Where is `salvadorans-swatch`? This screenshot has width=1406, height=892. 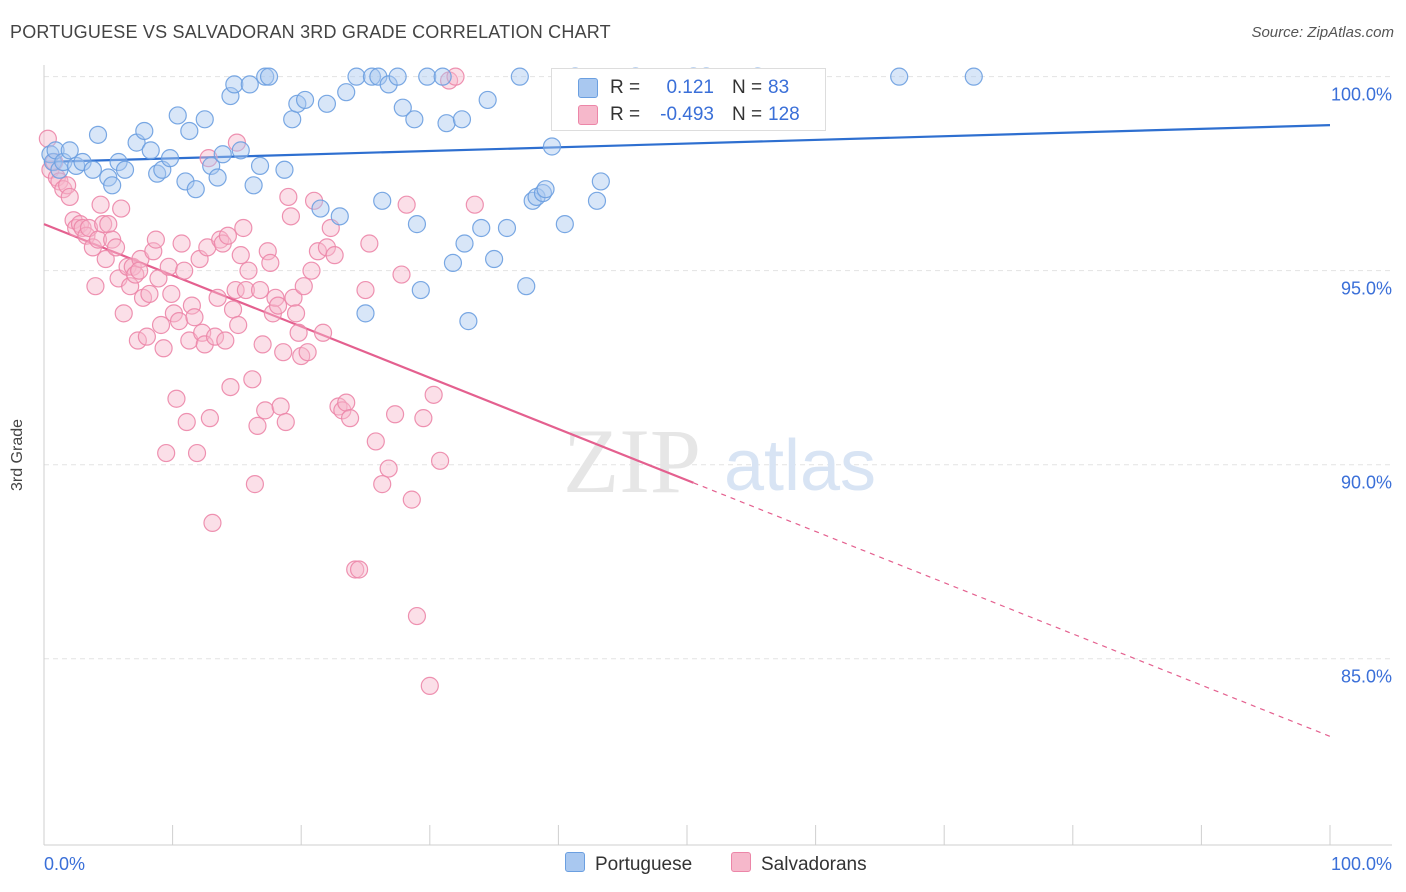 salvadorans-swatch is located at coordinates (588, 115).